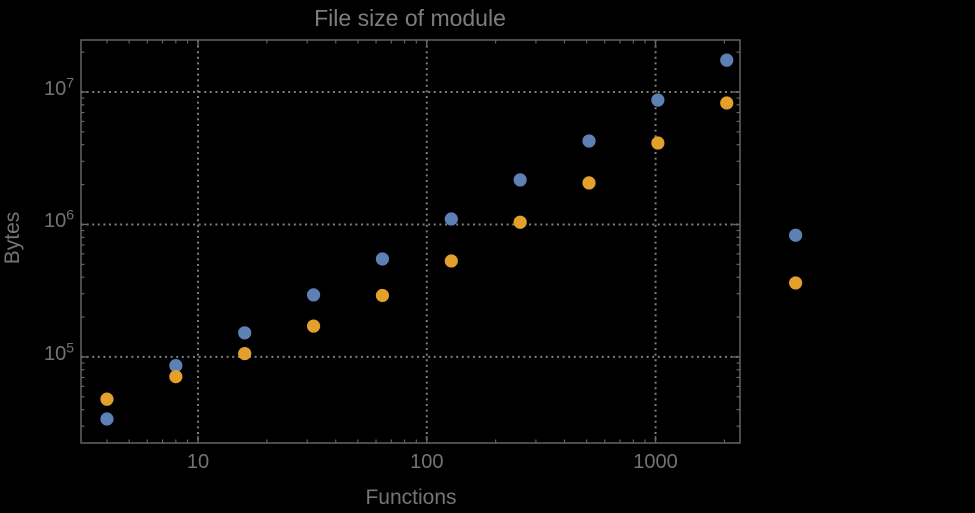 This screenshot has width=975, height=513. I want to click on chart-title: File size of module, so click(410, 18).